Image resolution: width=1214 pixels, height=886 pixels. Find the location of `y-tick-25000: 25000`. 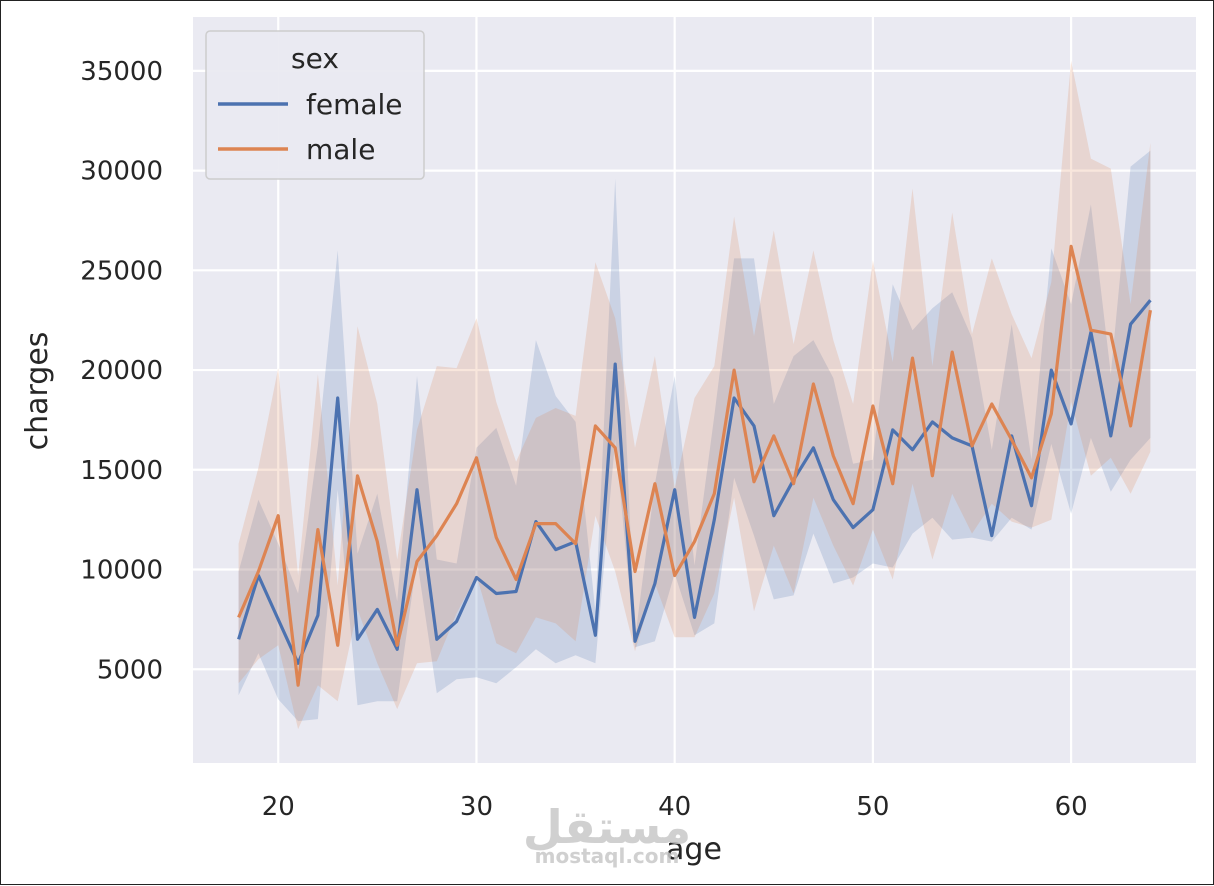

y-tick-25000: 25000 is located at coordinates (121, 271).